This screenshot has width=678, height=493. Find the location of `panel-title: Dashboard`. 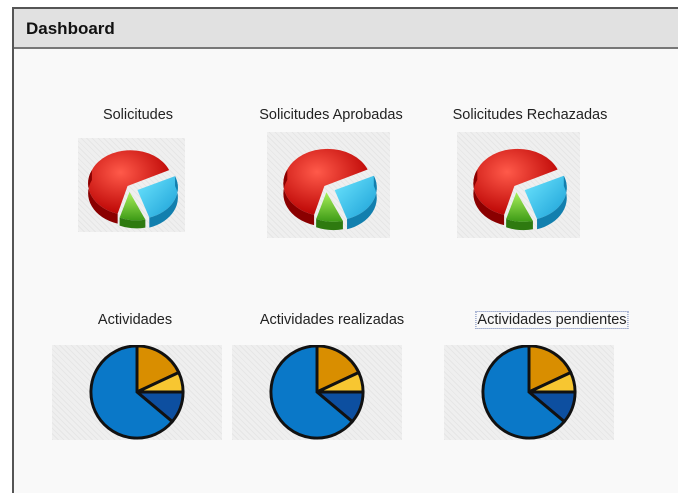

panel-title: Dashboard is located at coordinates (70, 28).